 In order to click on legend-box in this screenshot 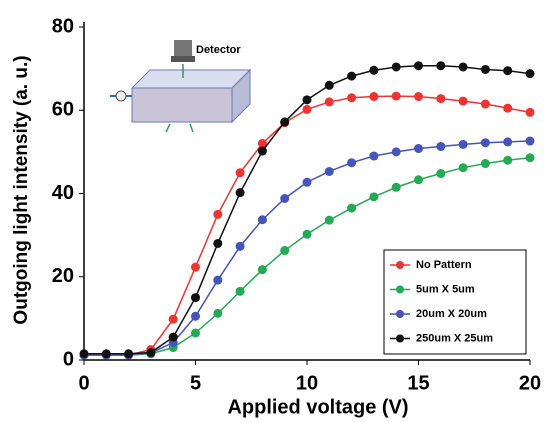, I will do `click(455, 302)`.